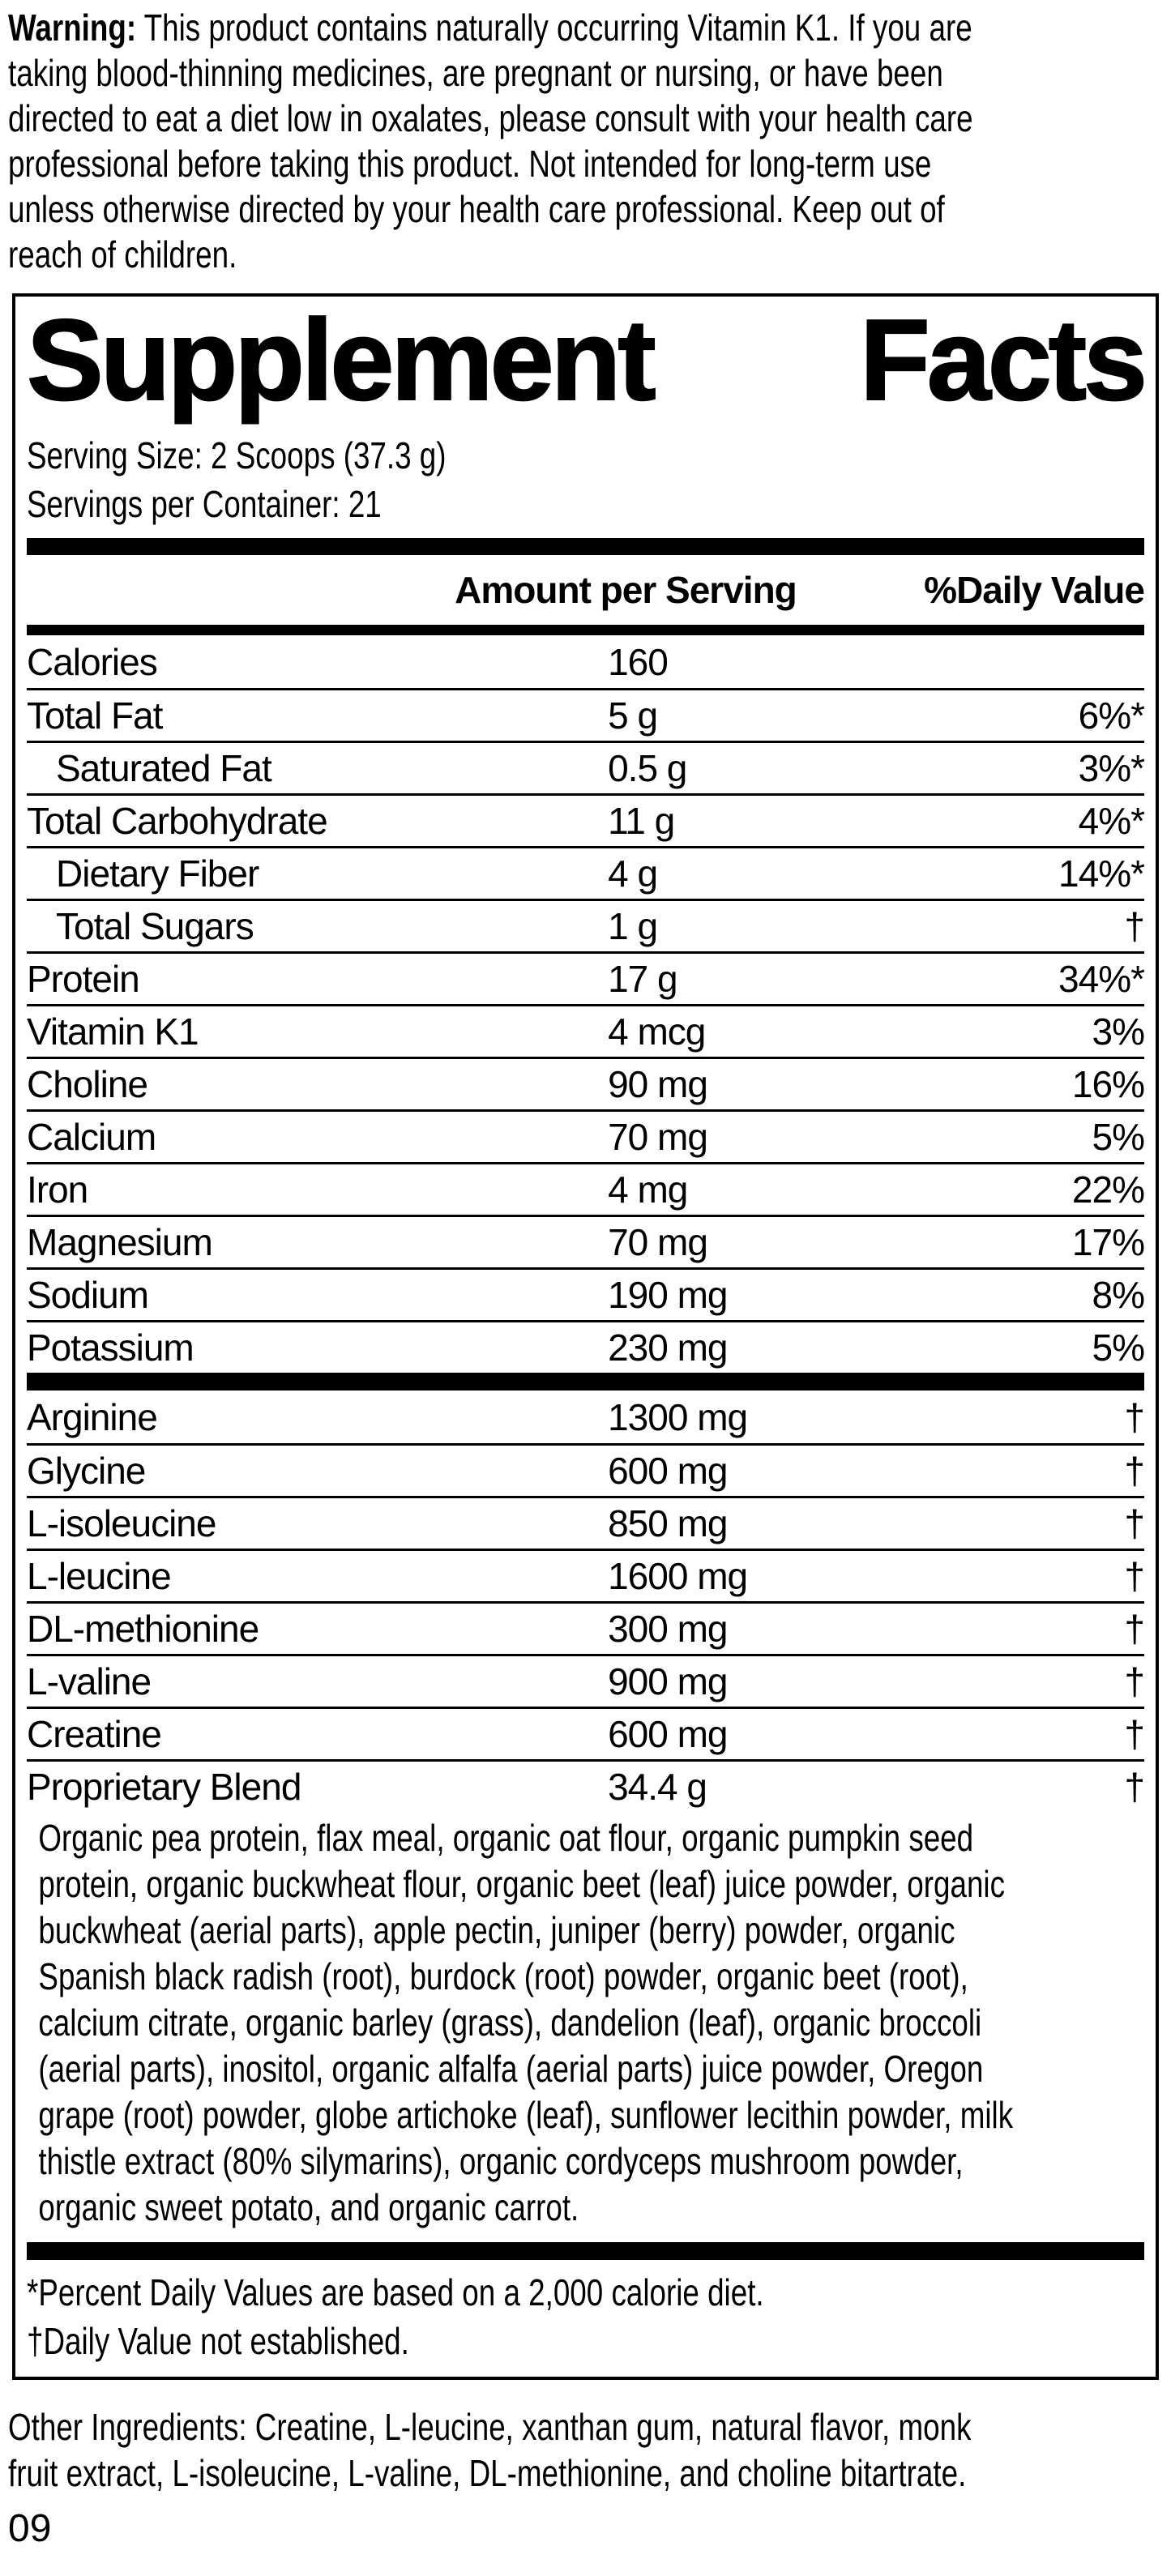 Image resolution: width=1171 pixels, height=2576 pixels. What do you see at coordinates (89, 1681) in the screenshot?
I see `nutrient-name: L-valine` at bounding box center [89, 1681].